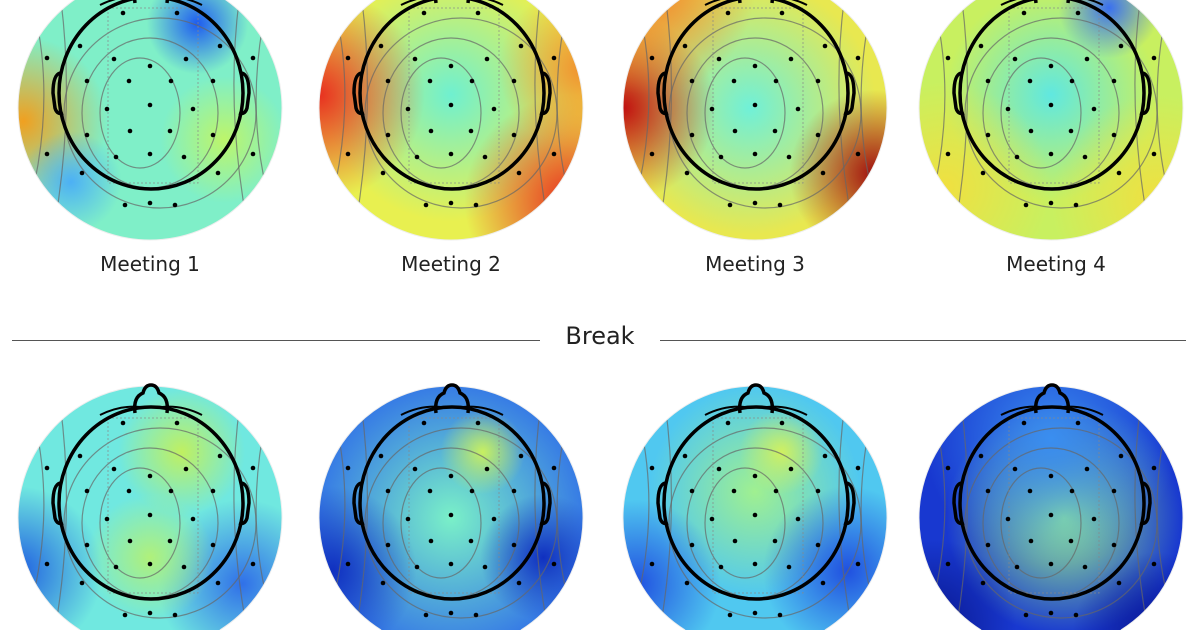  Describe the element at coordinates (451, 264) in the screenshot. I see `label-meeting-2: Meeting 2` at that location.